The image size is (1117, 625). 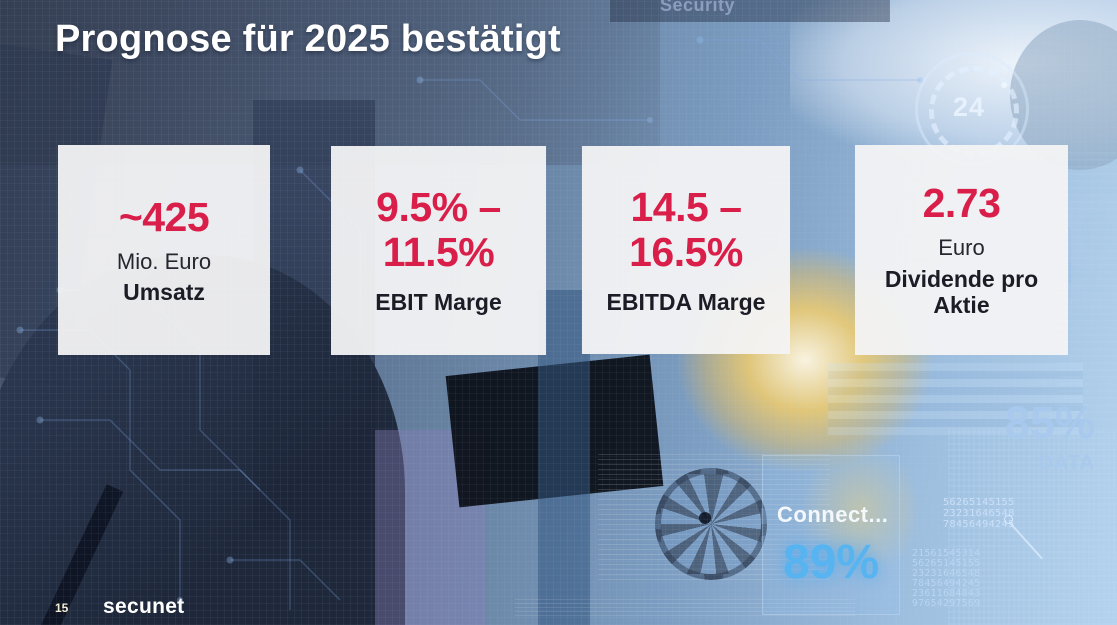 What do you see at coordinates (564, 457) in the screenshot?
I see `bg-gap-shade` at bounding box center [564, 457].